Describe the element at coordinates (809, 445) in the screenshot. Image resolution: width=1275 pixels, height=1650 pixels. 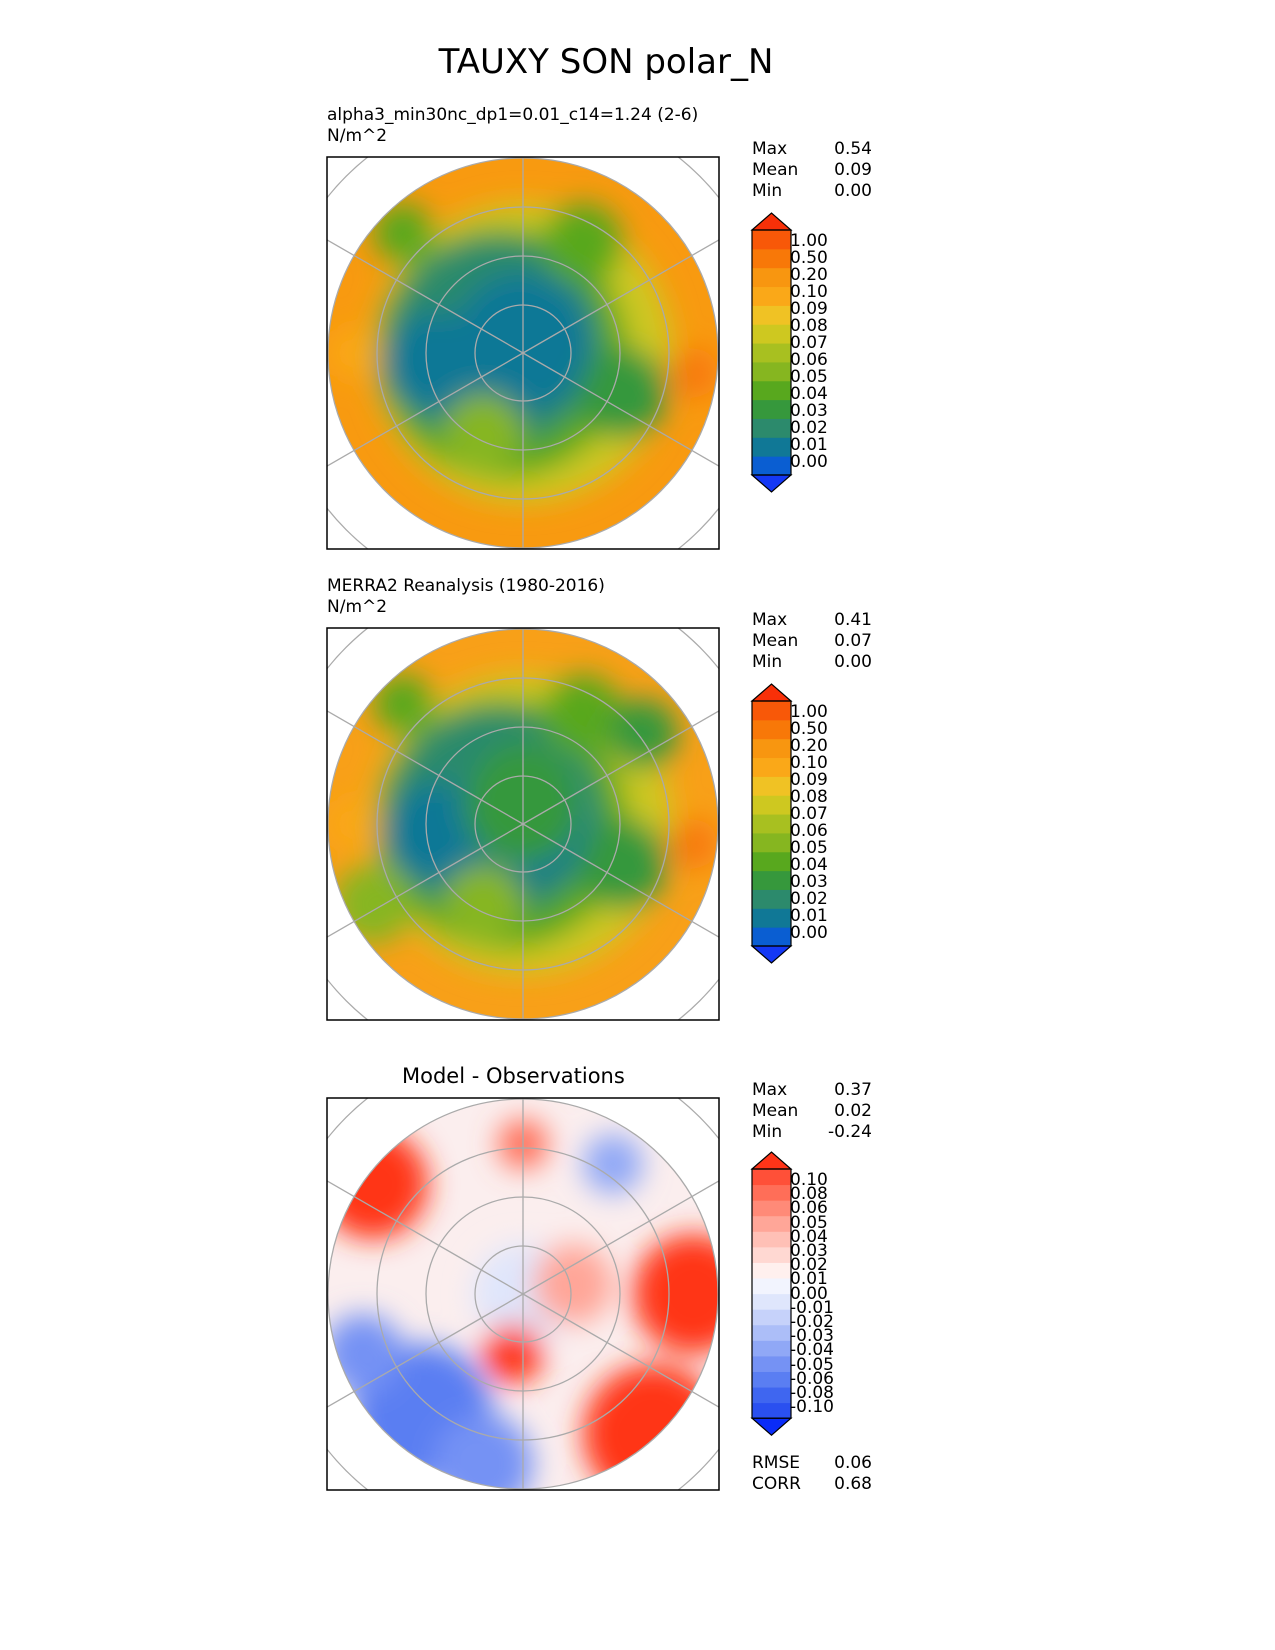
I see `colorbar-tick-label: 0.01` at that location.